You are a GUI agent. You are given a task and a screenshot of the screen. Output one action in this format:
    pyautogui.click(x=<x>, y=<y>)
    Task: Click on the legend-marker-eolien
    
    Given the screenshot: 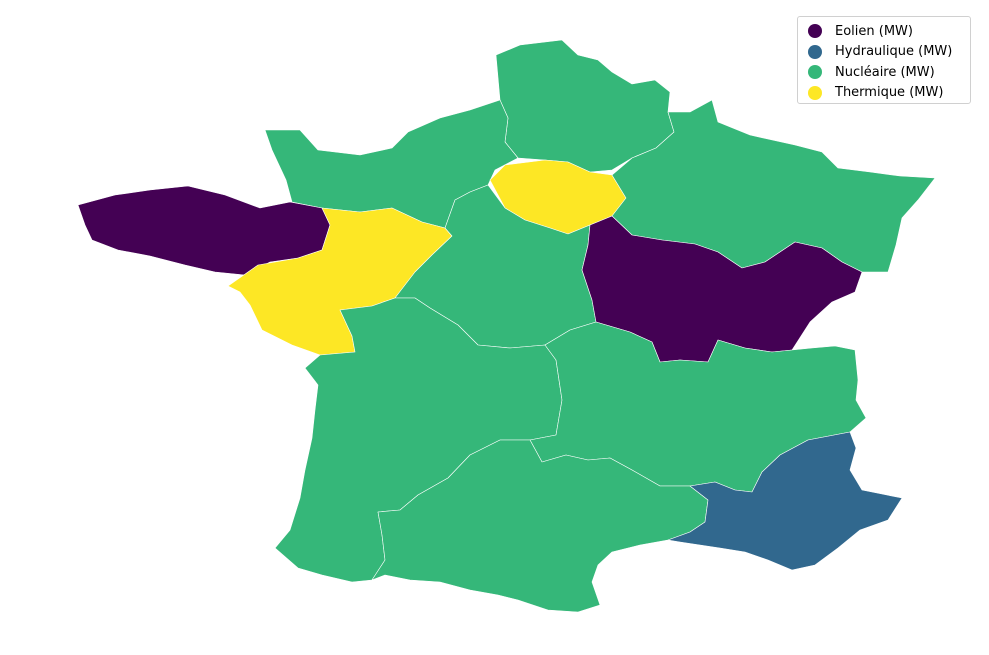 What is the action you would take?
    pyautogui.click(x=815, y=31)
    